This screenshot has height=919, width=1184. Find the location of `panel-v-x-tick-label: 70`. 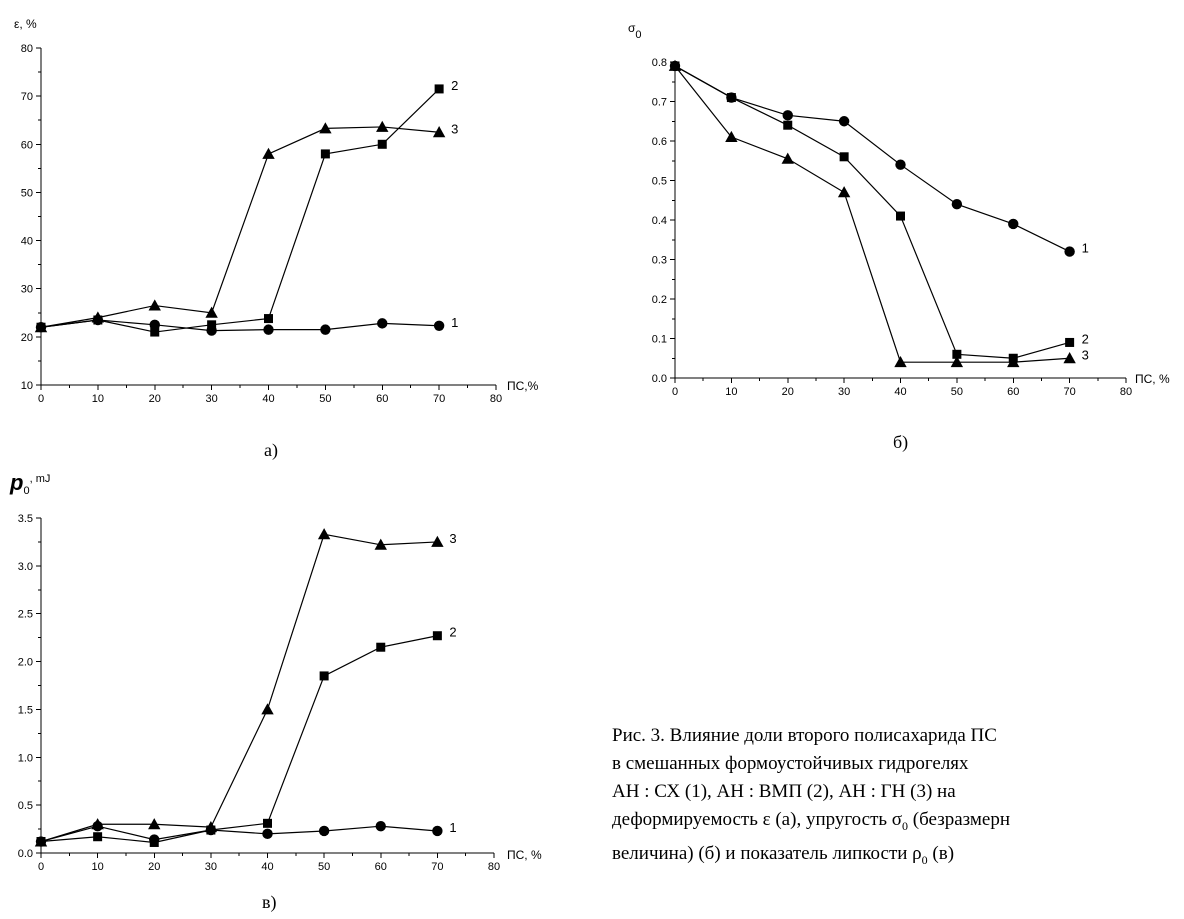

panel-v-x-tick-label: 70 is located at coordinates (437, 867).